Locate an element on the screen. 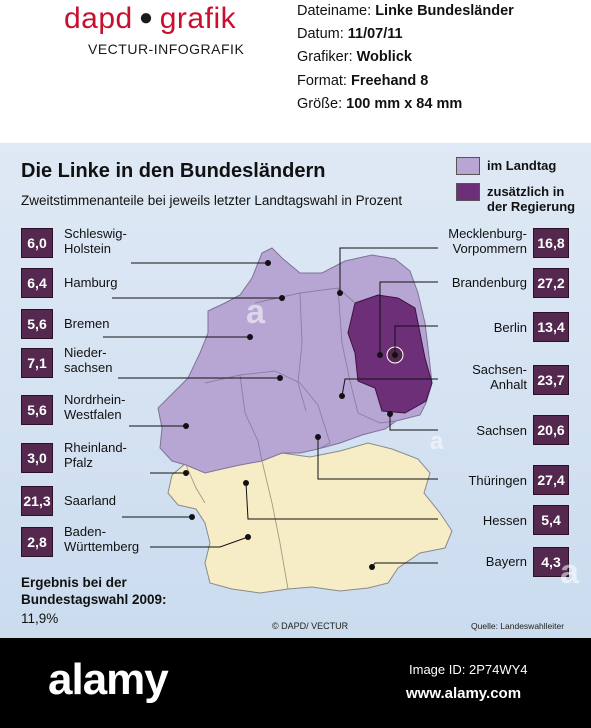  legend-label-line1: zusätzlich in is located at coordinates (526, 191).